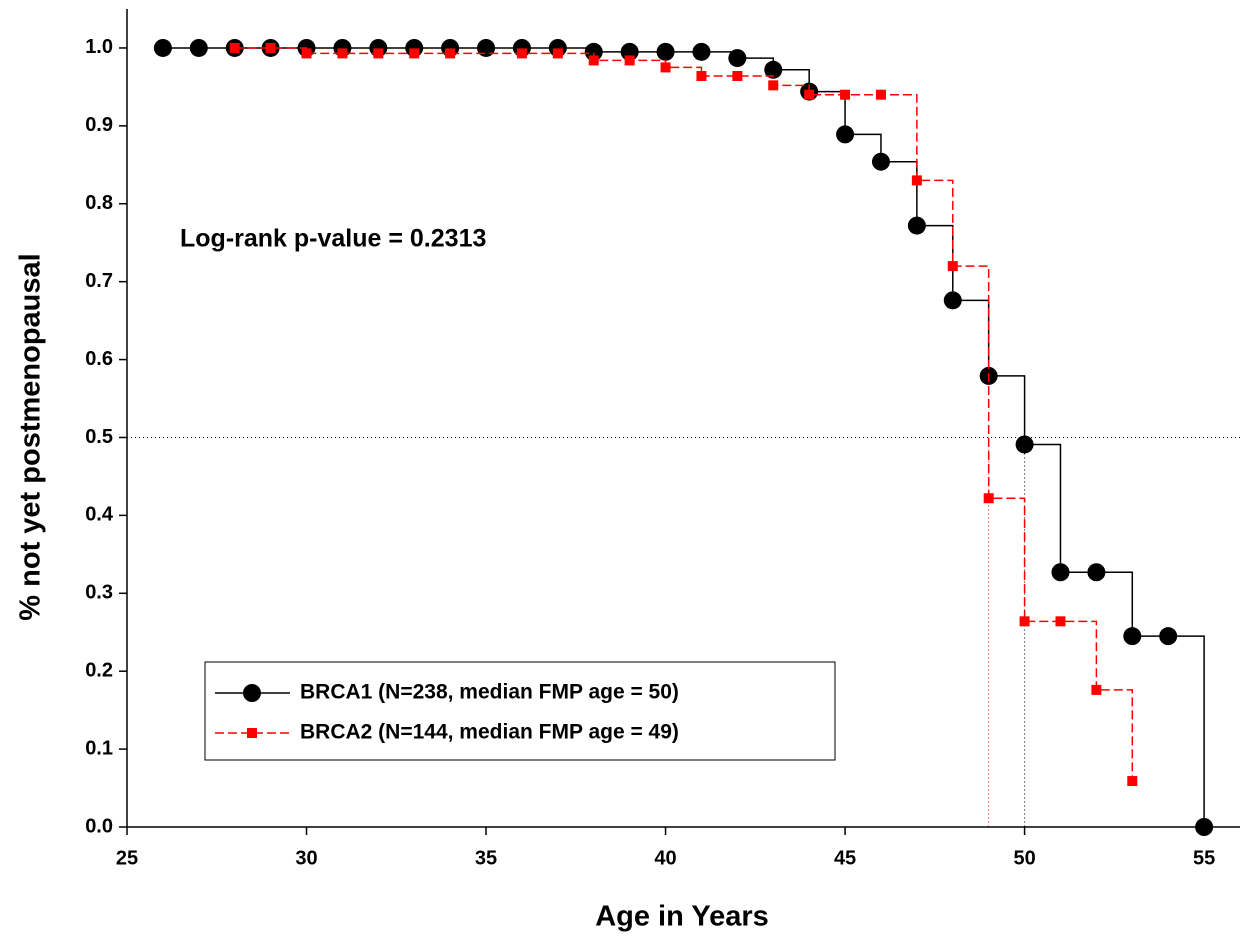 Image resolution: width=1248 pixels, height=949 pixels. Describe the element at coordinates (1204, 858) in the screenshot. I see `x-tick-label: 55` at that location.